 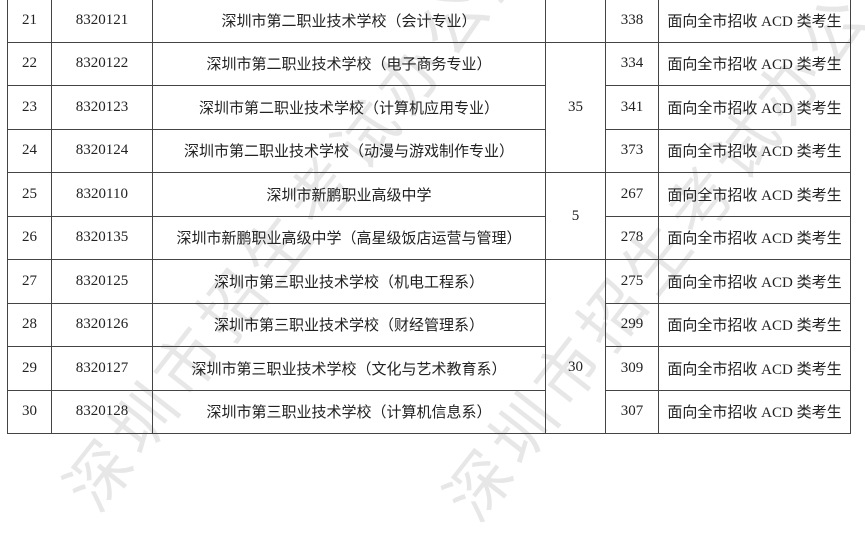 What do you see at coordinates (102, 63) in the screenshot?
I see `school-code: 8320122` at bounding box center [102, 63].